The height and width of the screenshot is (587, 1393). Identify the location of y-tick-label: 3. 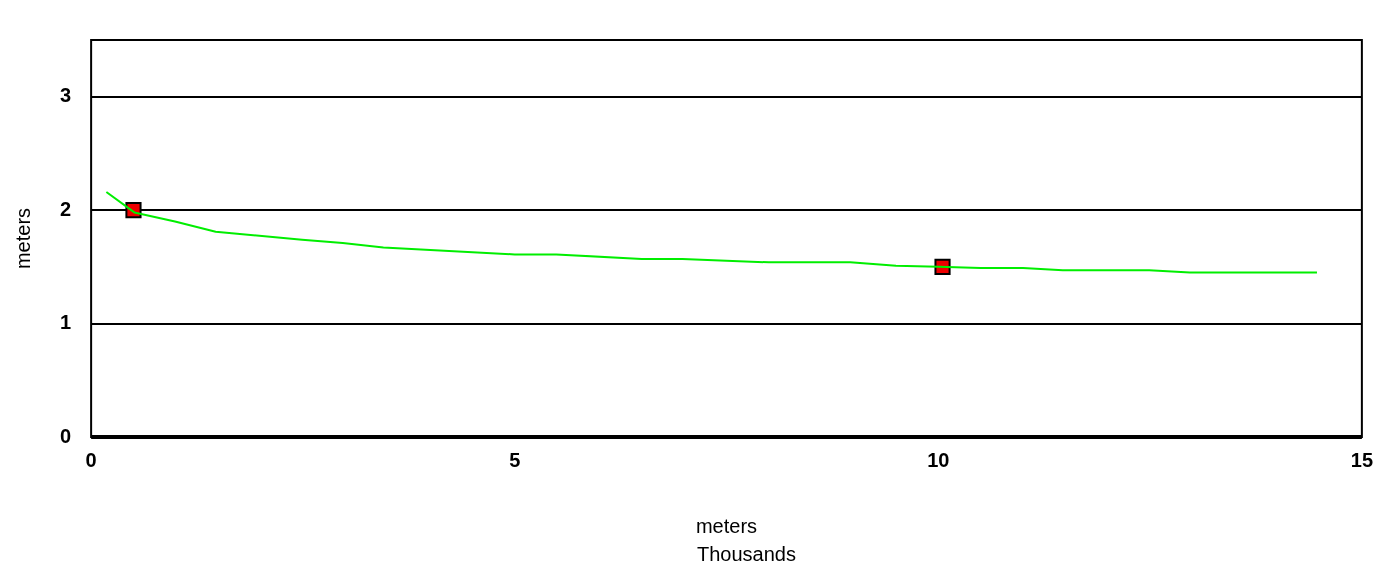
(66, 95).